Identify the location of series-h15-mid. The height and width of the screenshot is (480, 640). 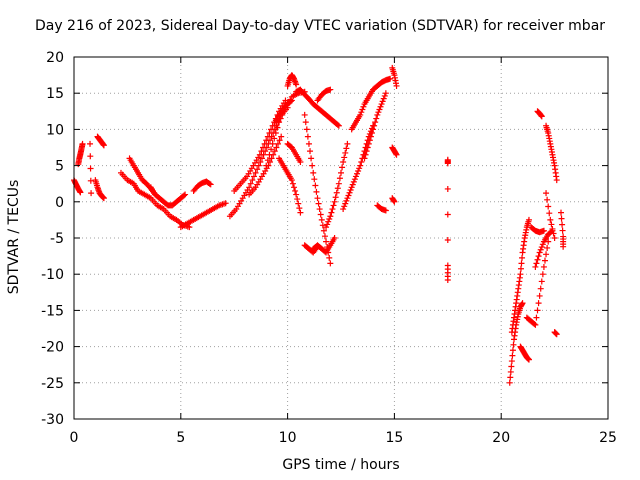
(394, 151).